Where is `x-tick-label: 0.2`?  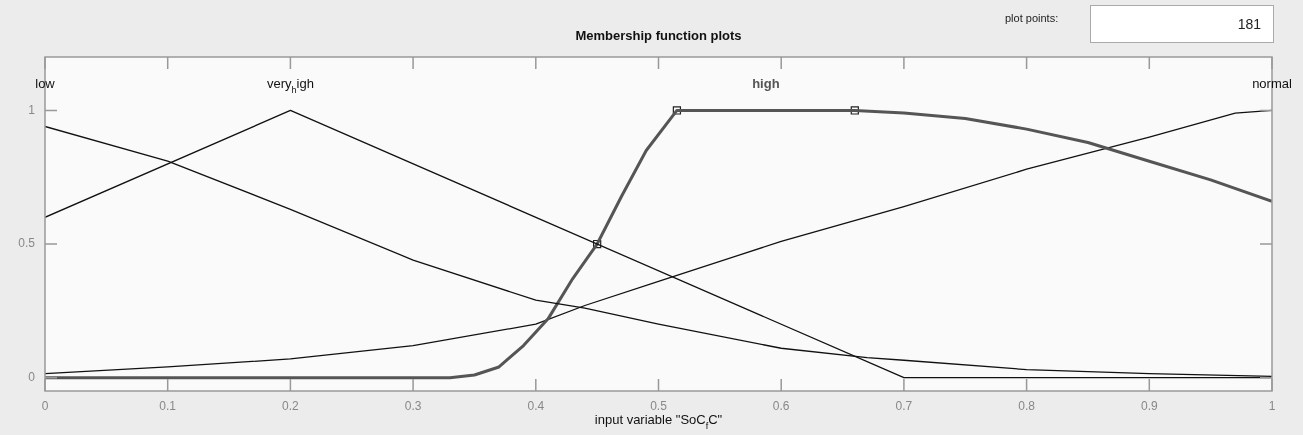 x-tick-label: 0.2 is located at coordinates (291, 405).